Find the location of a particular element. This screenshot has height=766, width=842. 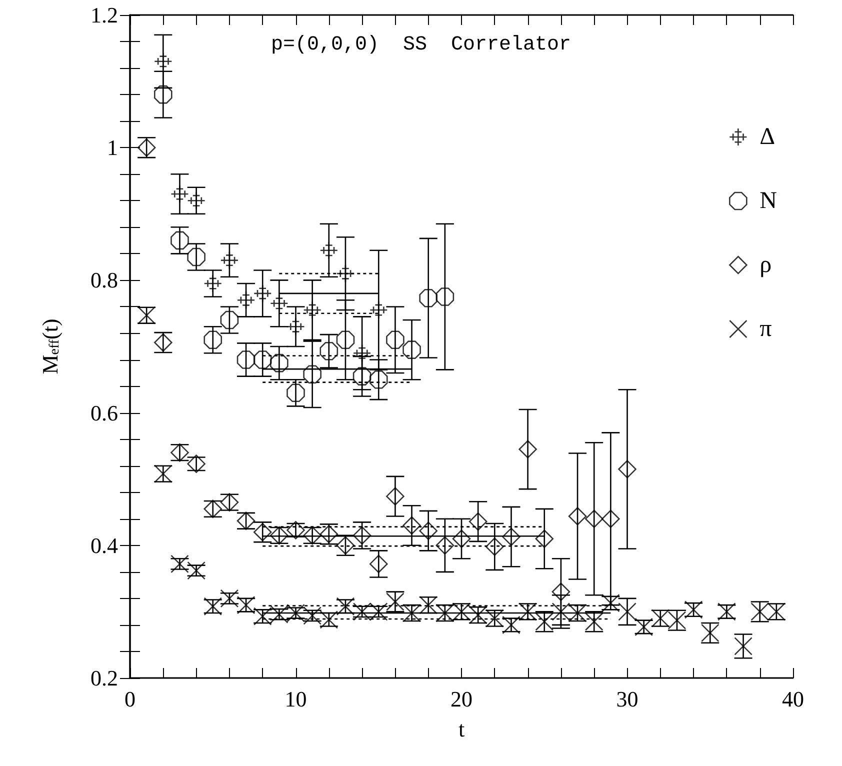

x-tick-label: 20 is located at coordinates (461, 699).